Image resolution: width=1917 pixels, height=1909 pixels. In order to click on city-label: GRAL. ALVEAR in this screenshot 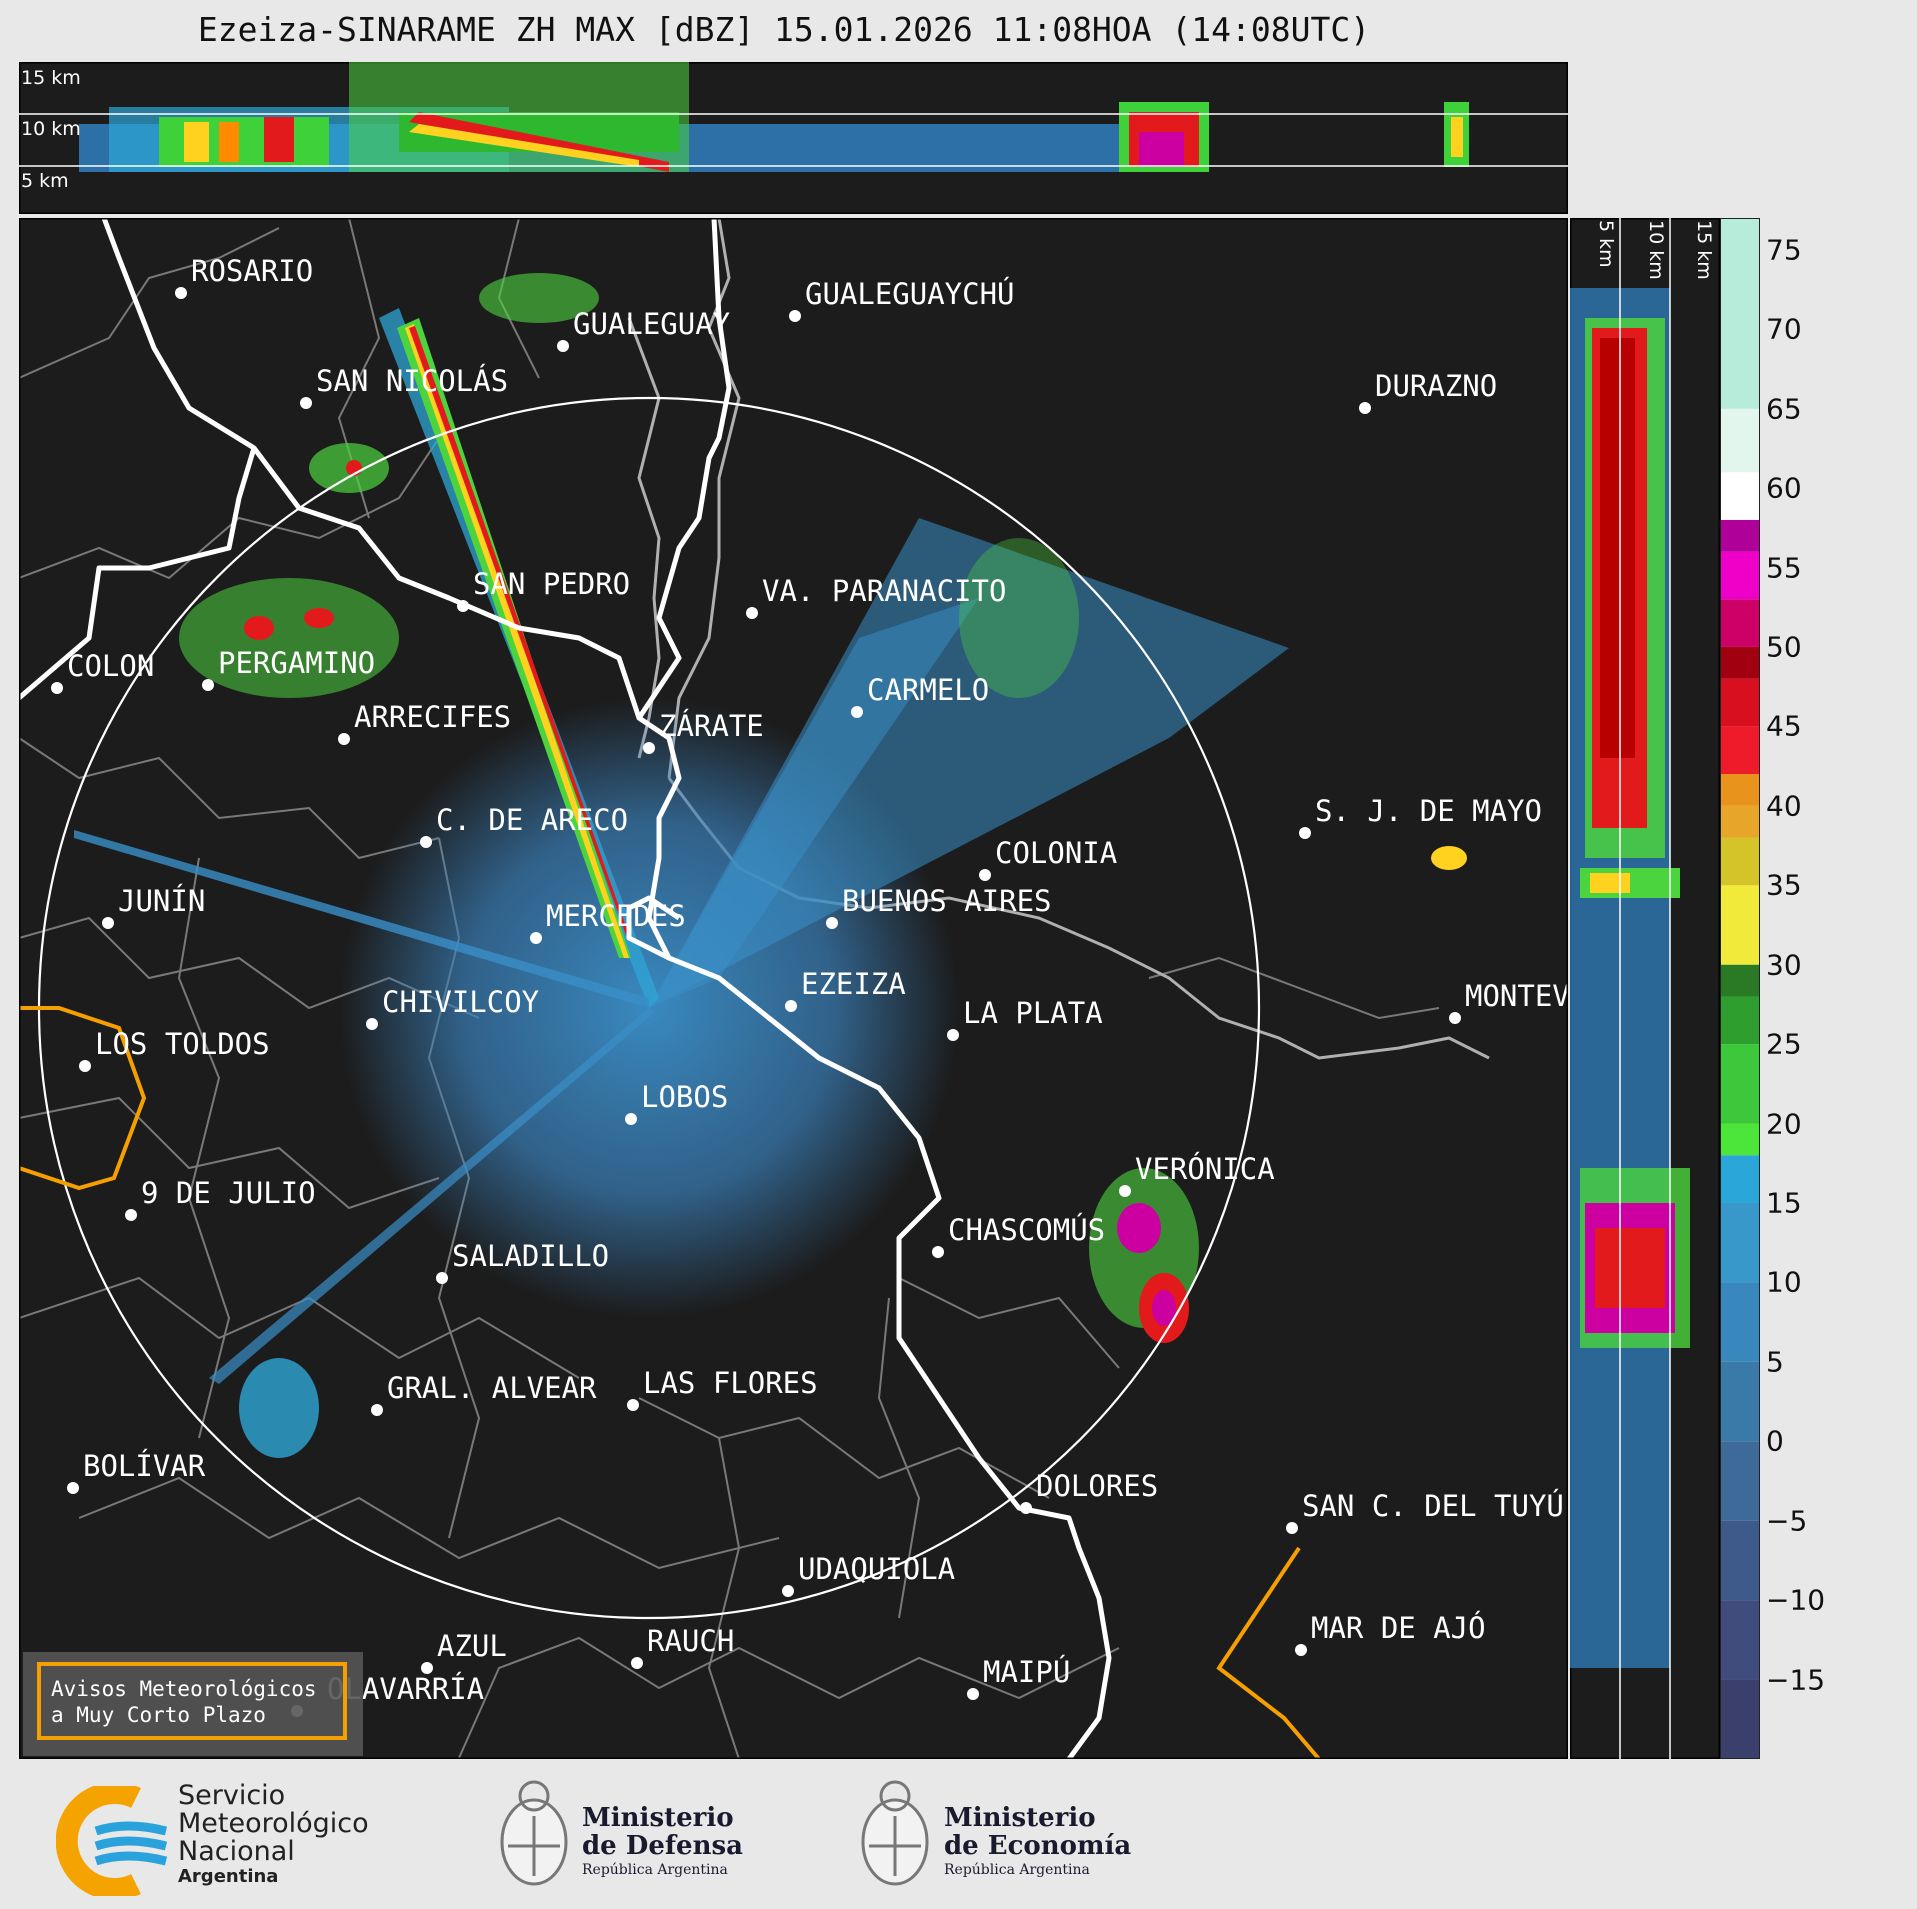, I will do `click(492, 1388)`.